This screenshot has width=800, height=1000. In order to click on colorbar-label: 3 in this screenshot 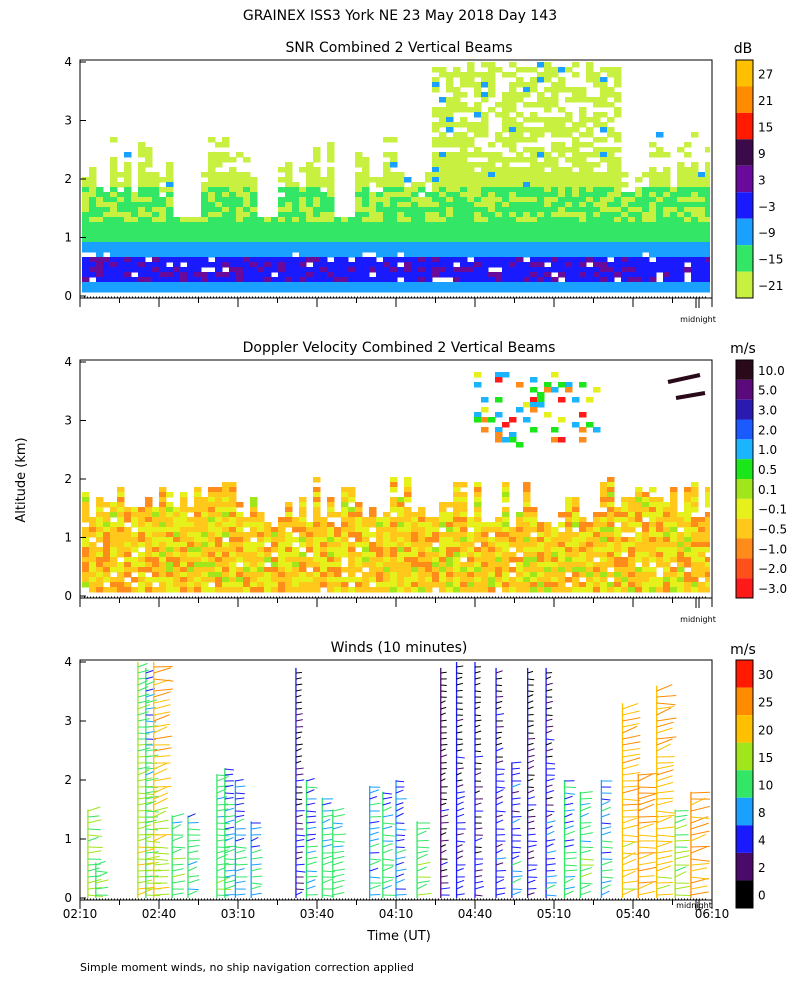, I will do `click(762, 180)`.